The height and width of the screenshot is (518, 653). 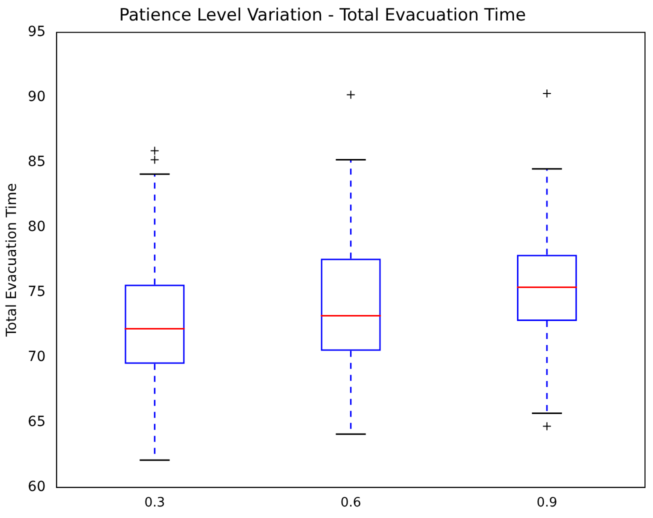 I want to click on chart-title: Patience Level Variation - Total Evacuation Time, so click(x=322, y=16).